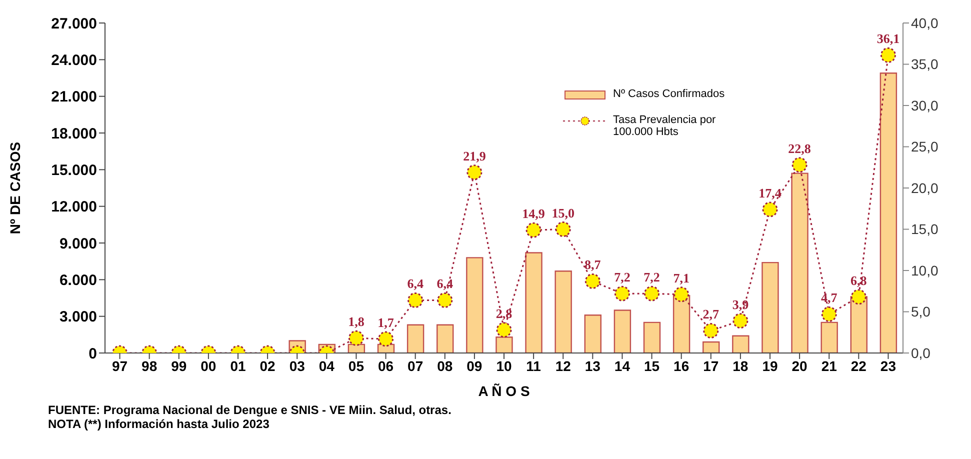 Image resolution: width=971 pixels, height=459 pixels. Describe the element at coordinates (74, 60) in the screenshot. I see `y-tick-label: 24.000` at that location.